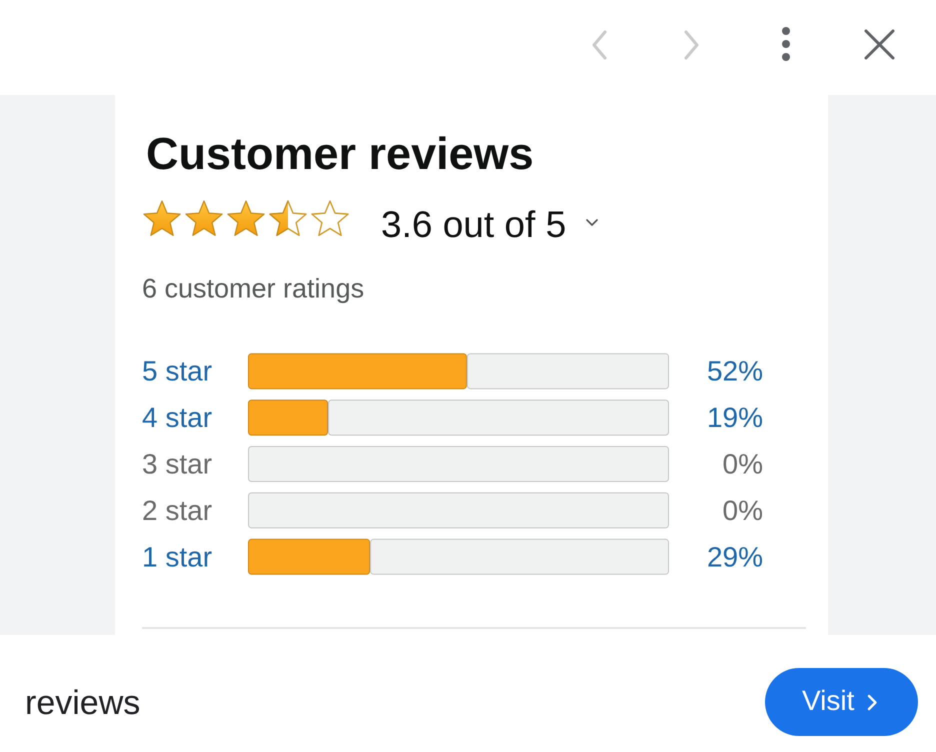 The image size is (936, 752). I want to click on text: 6 customer ratings, so click(253, 289).